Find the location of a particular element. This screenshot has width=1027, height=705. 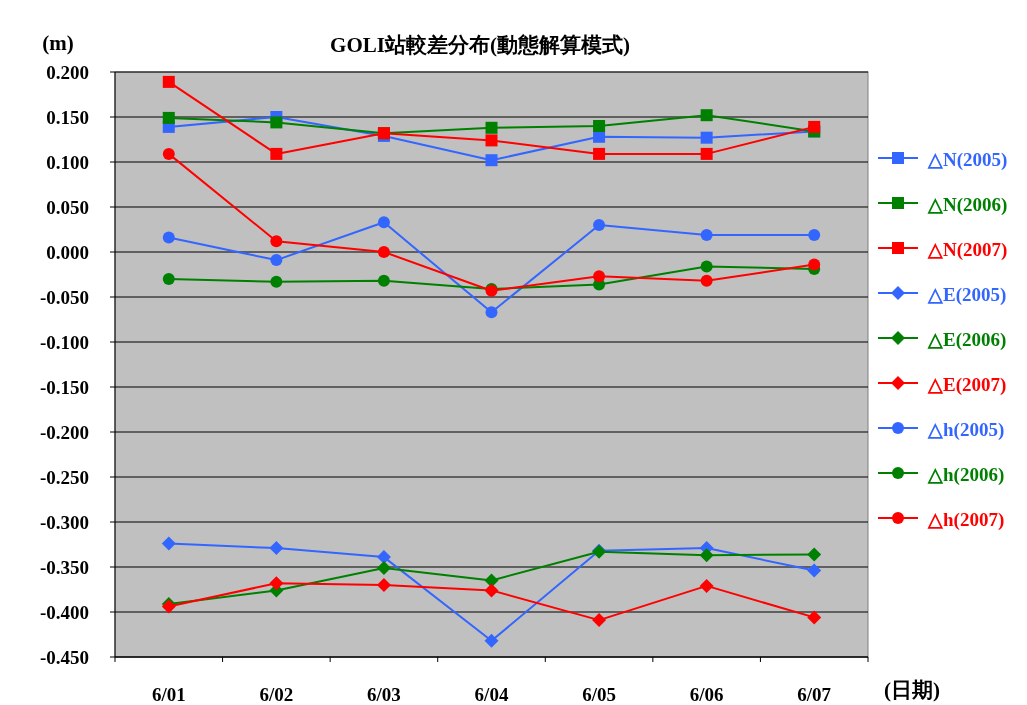

y-tick-label: 0.200 is located at coordinates (67, 72).